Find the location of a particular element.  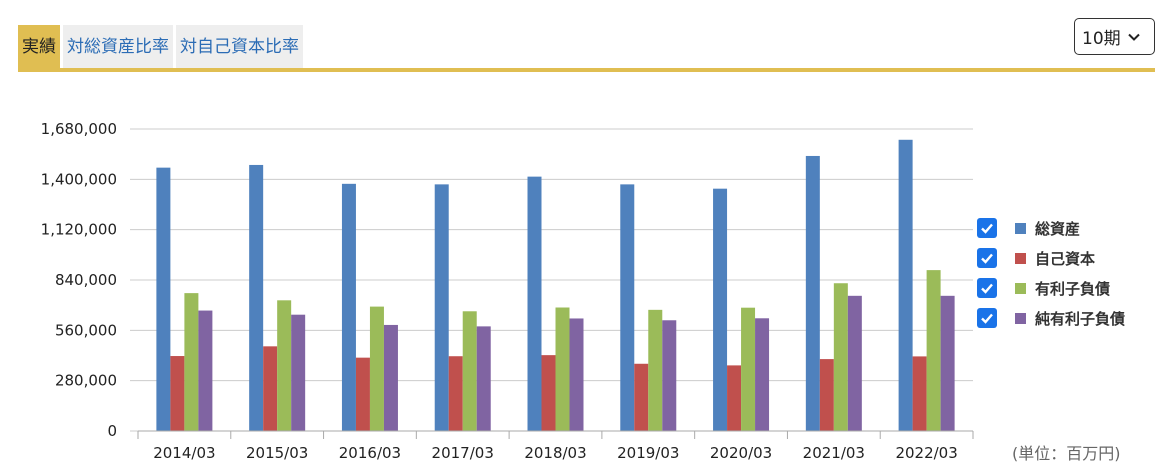

y-tick-label: 560,000 is located at coordinates (86, 330).